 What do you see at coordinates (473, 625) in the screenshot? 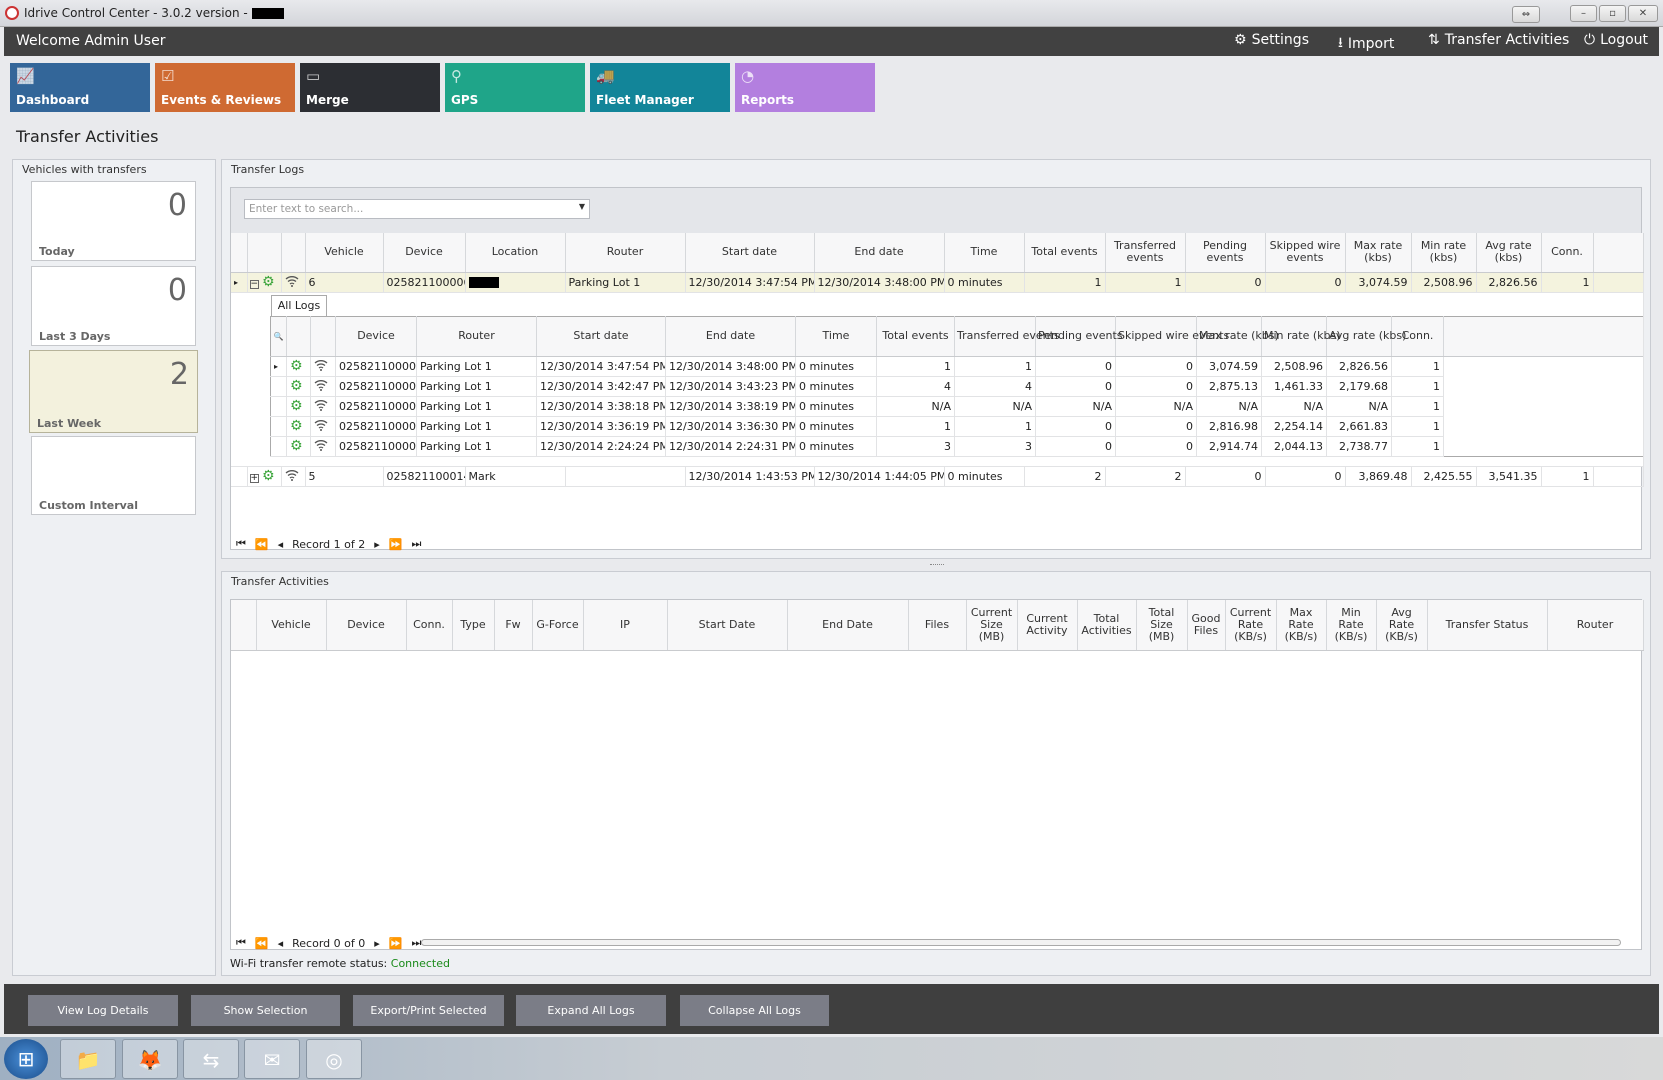
I see `column-header: Type` at bounding box center [473, 625].